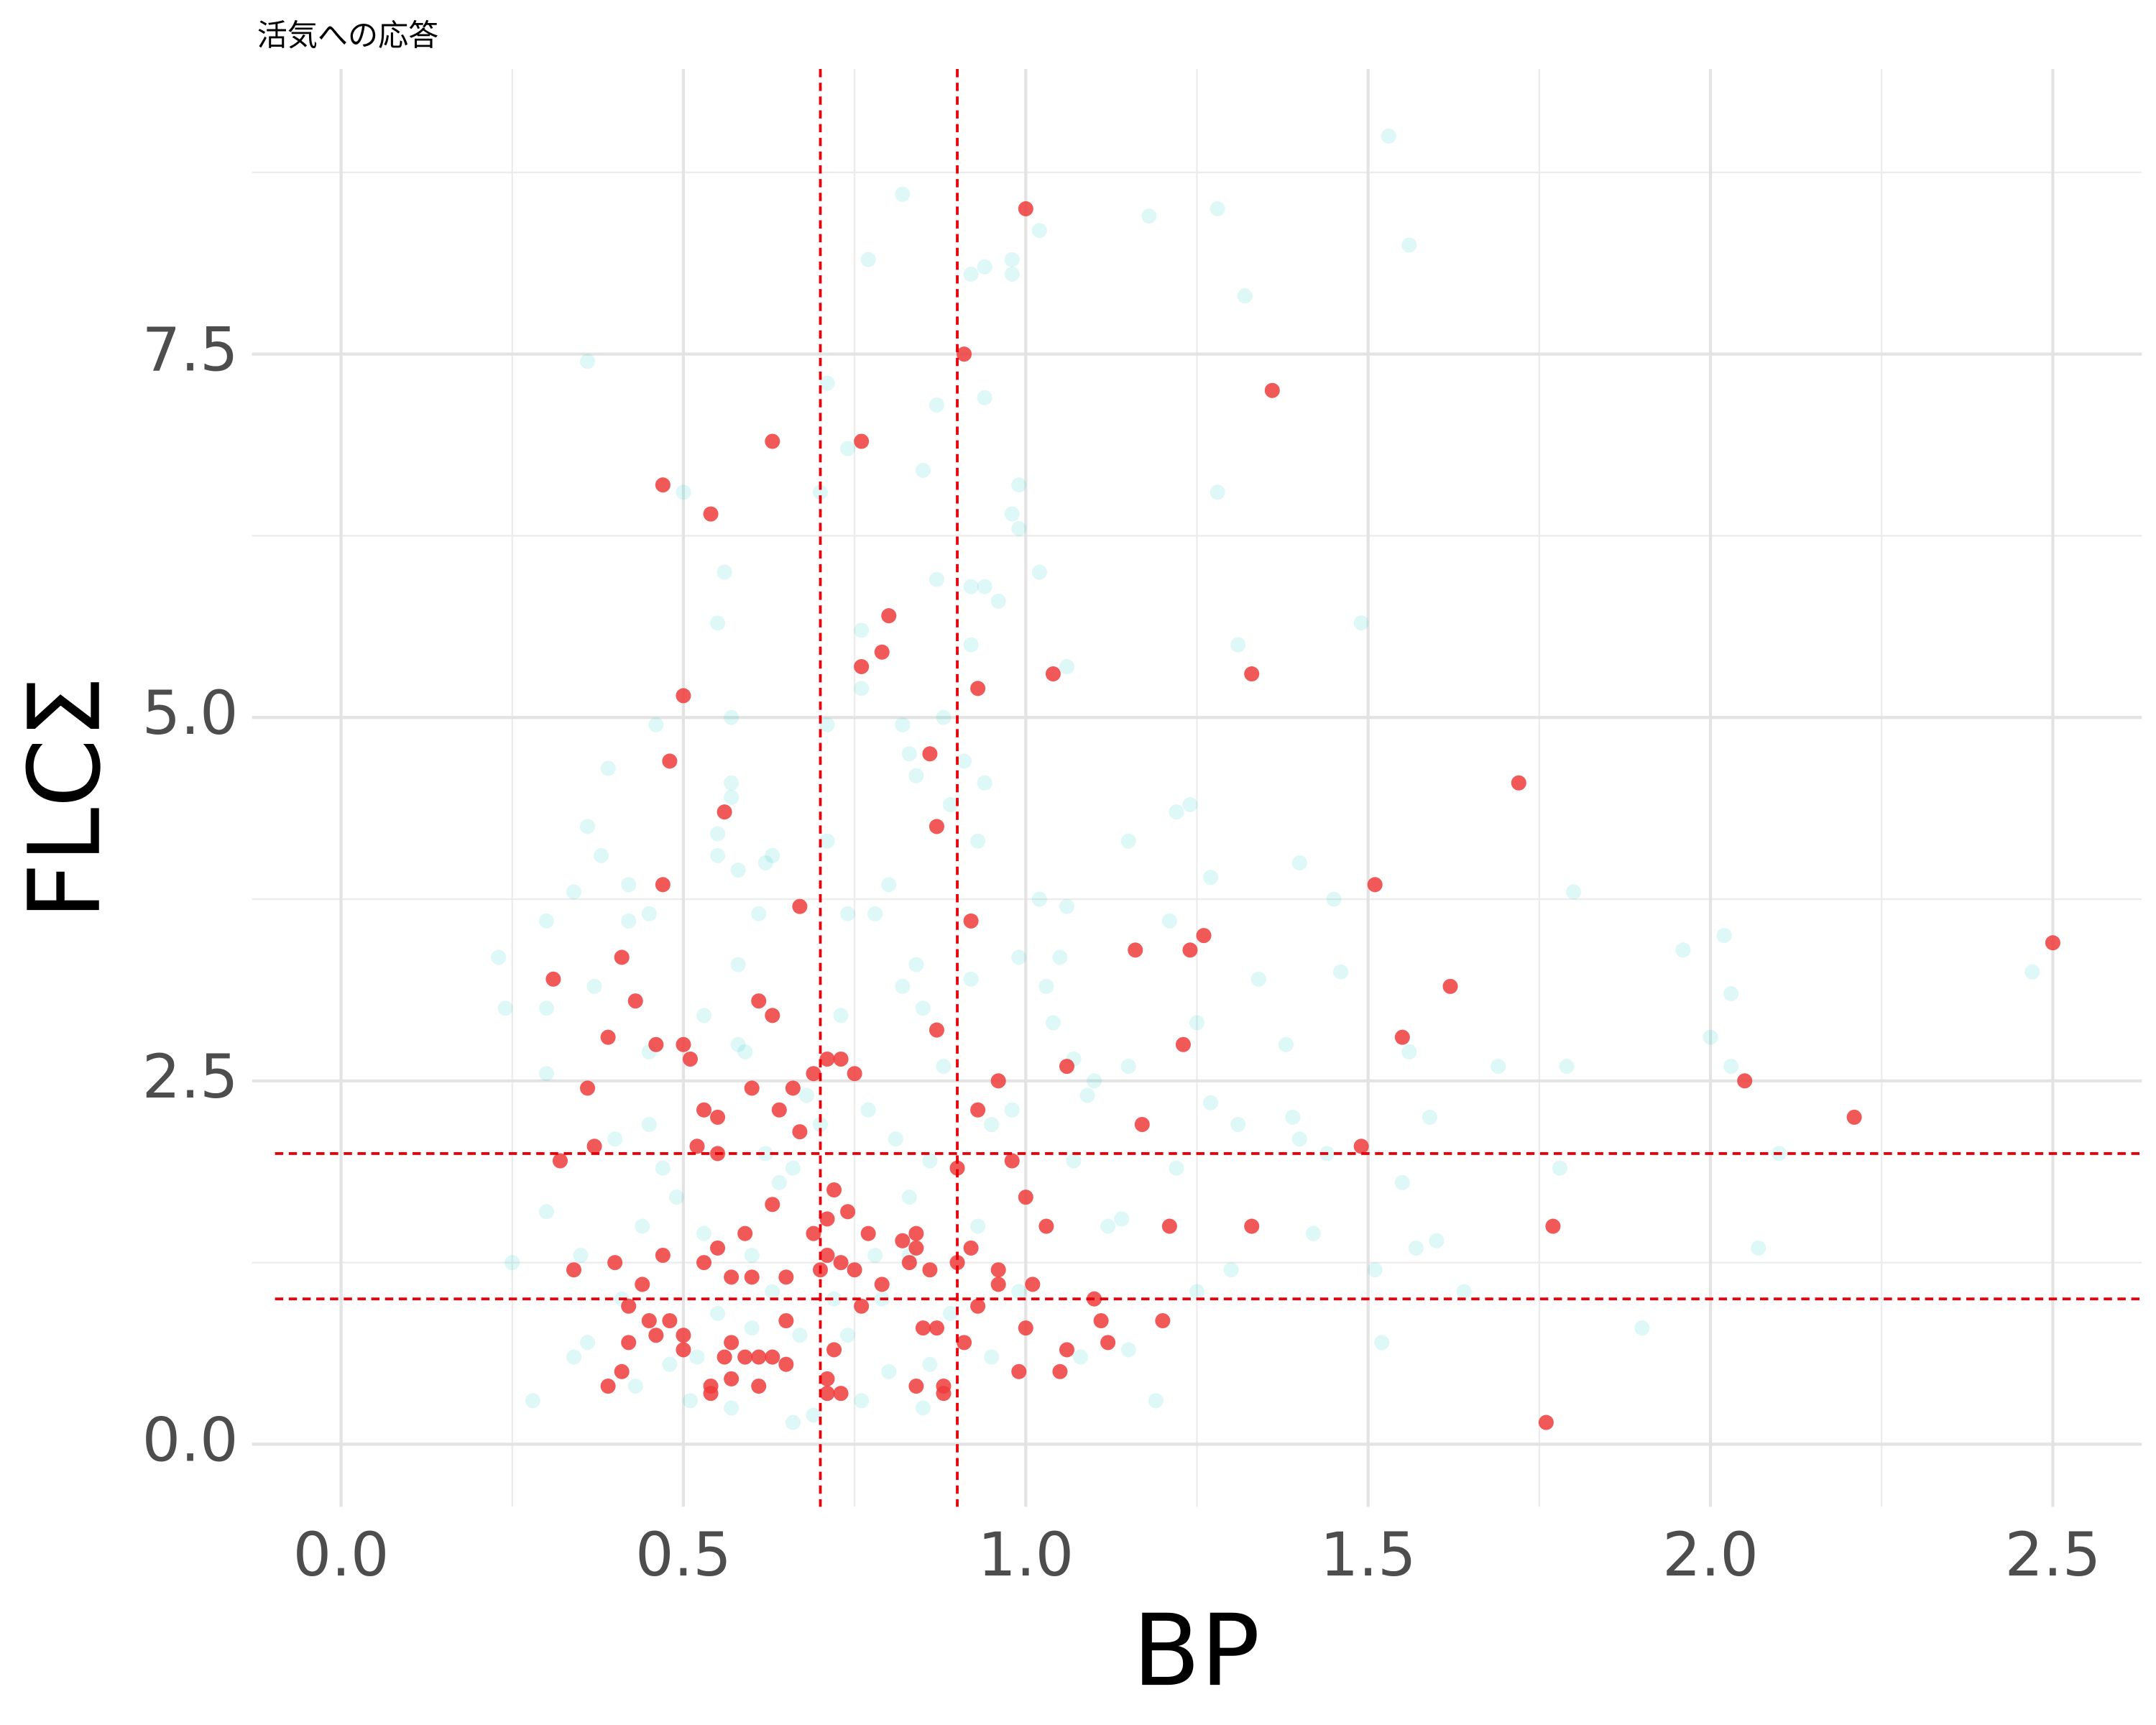 The image size is (2156, 1725). I want to click on y-tick-label: 2.5, so click(190, 1076).